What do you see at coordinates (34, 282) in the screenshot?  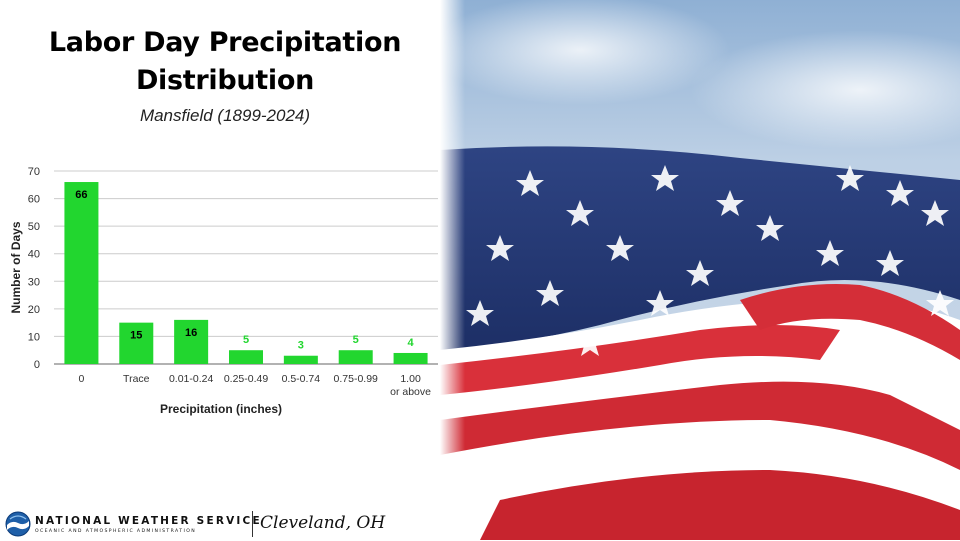 I see `y-tick-label: 30` at bounding box center [34, 282].